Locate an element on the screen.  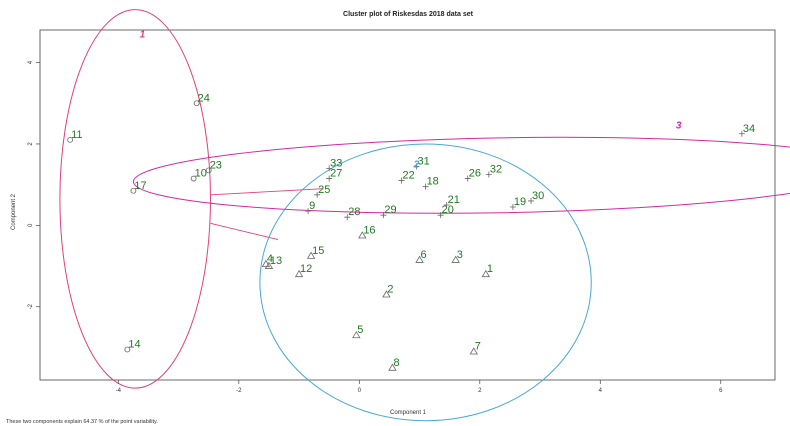
point-31: 31 is located at coordinates (421, 162).